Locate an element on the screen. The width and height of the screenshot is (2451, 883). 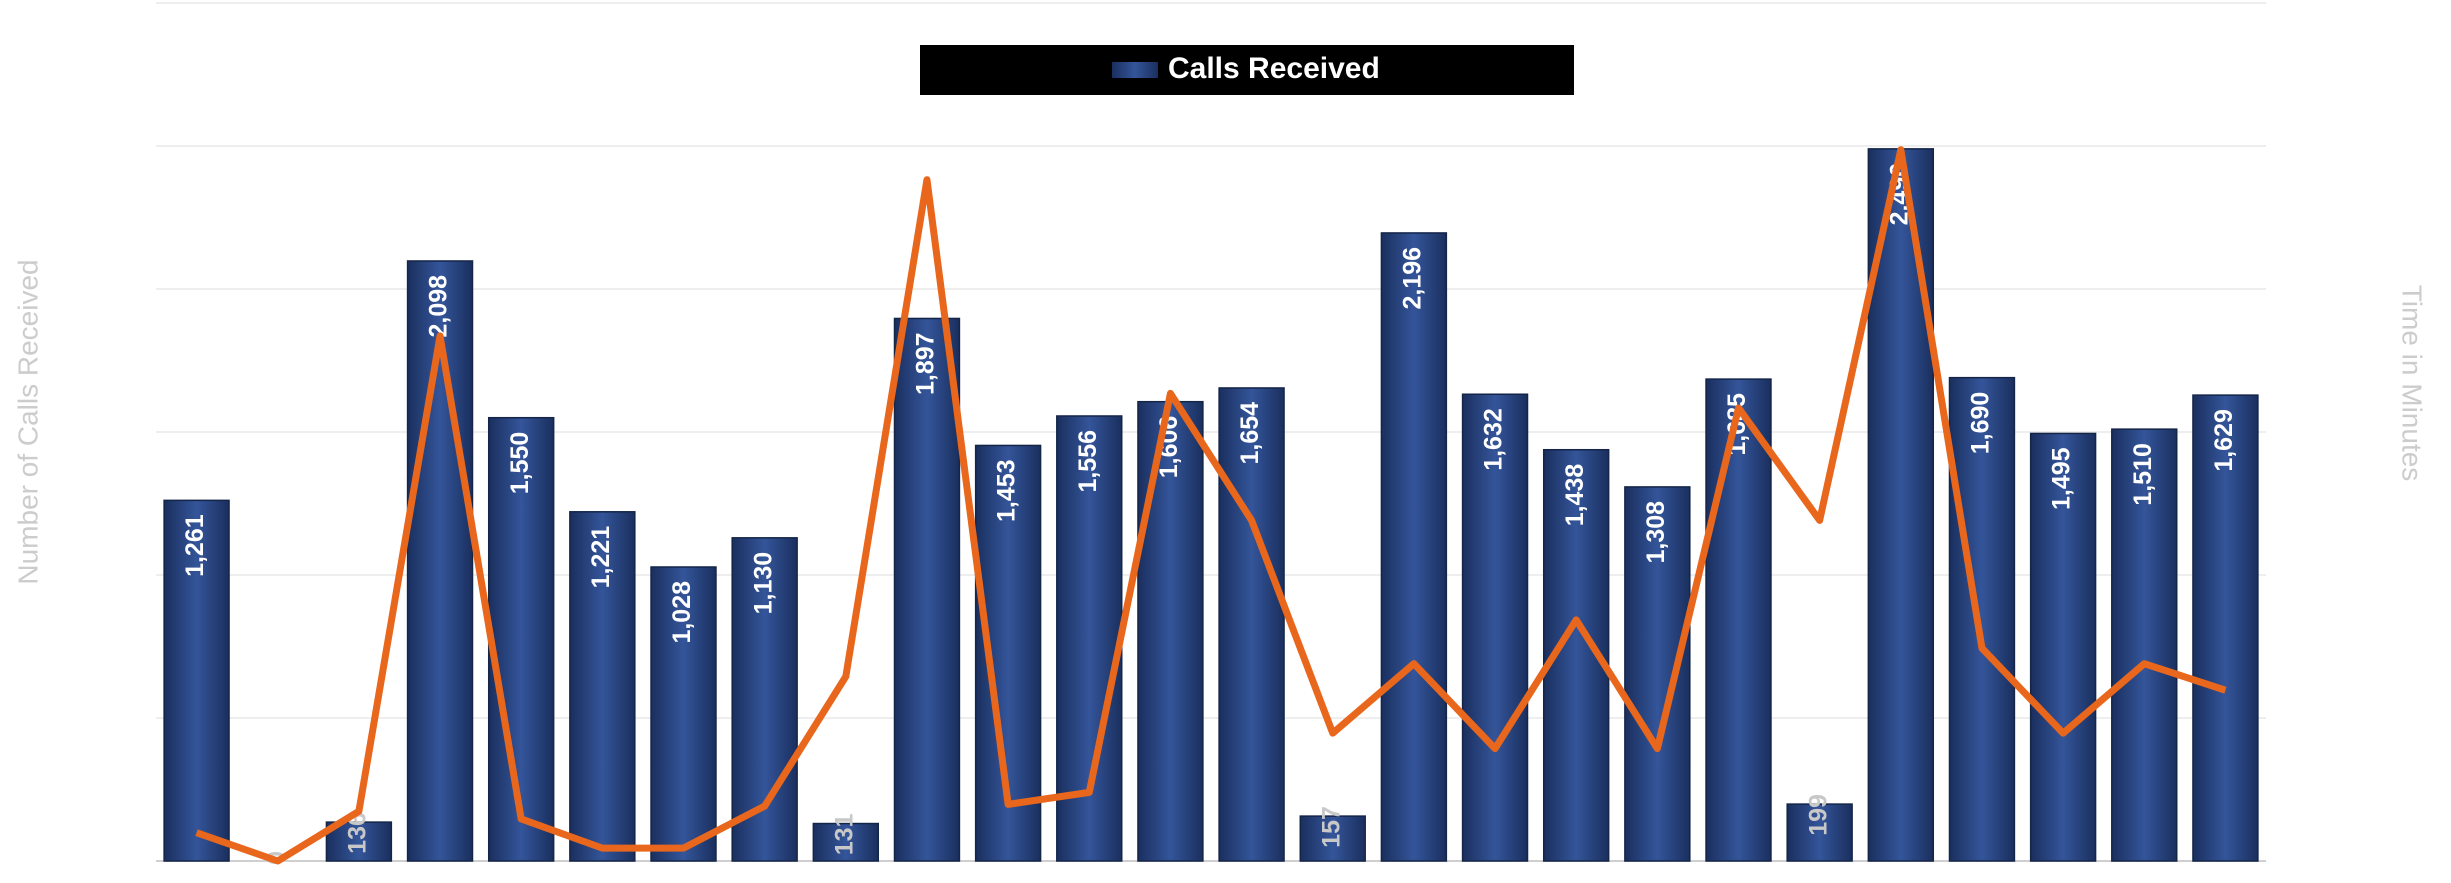
data-label: 1,632 is located at coordinates (1494, 439).